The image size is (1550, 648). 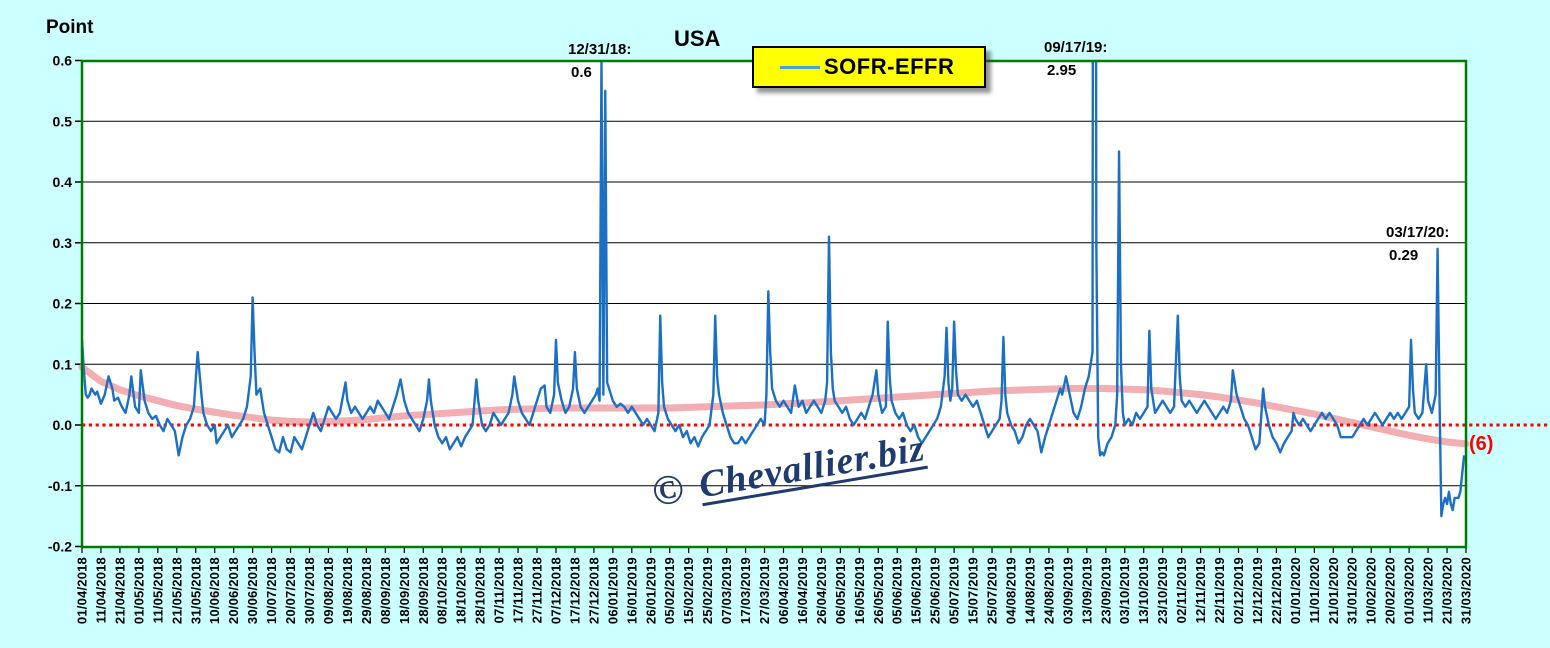 What do you see at coordinates (1333, 590) in the screenshot?
I see `x-axis-label: 21/01/2020` at bounding box center [1333, 590].